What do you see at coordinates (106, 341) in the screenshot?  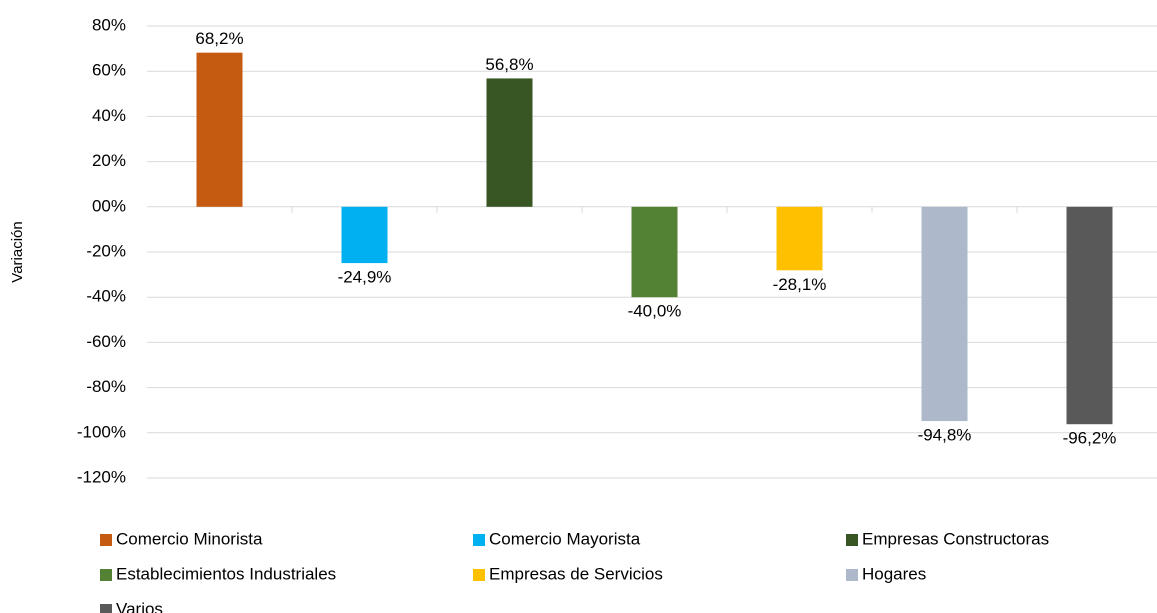 I see `y-tick-label: -60%` at bounding box center [106, 341].